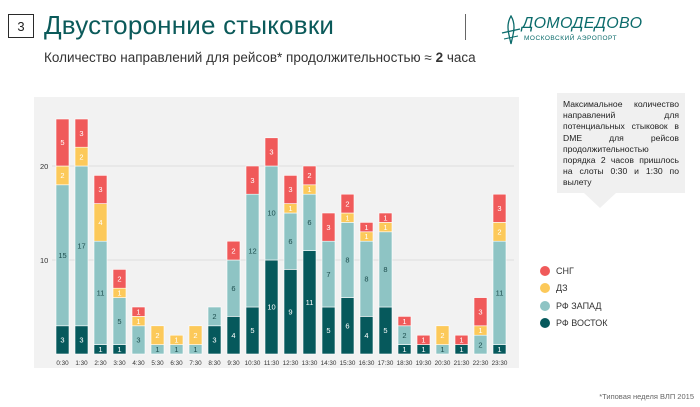 The image size is (700, 407). What do you see at coordinates (252, 250) in the screenshot?
I see `data-label: 12` at bounding box center [252, 250].